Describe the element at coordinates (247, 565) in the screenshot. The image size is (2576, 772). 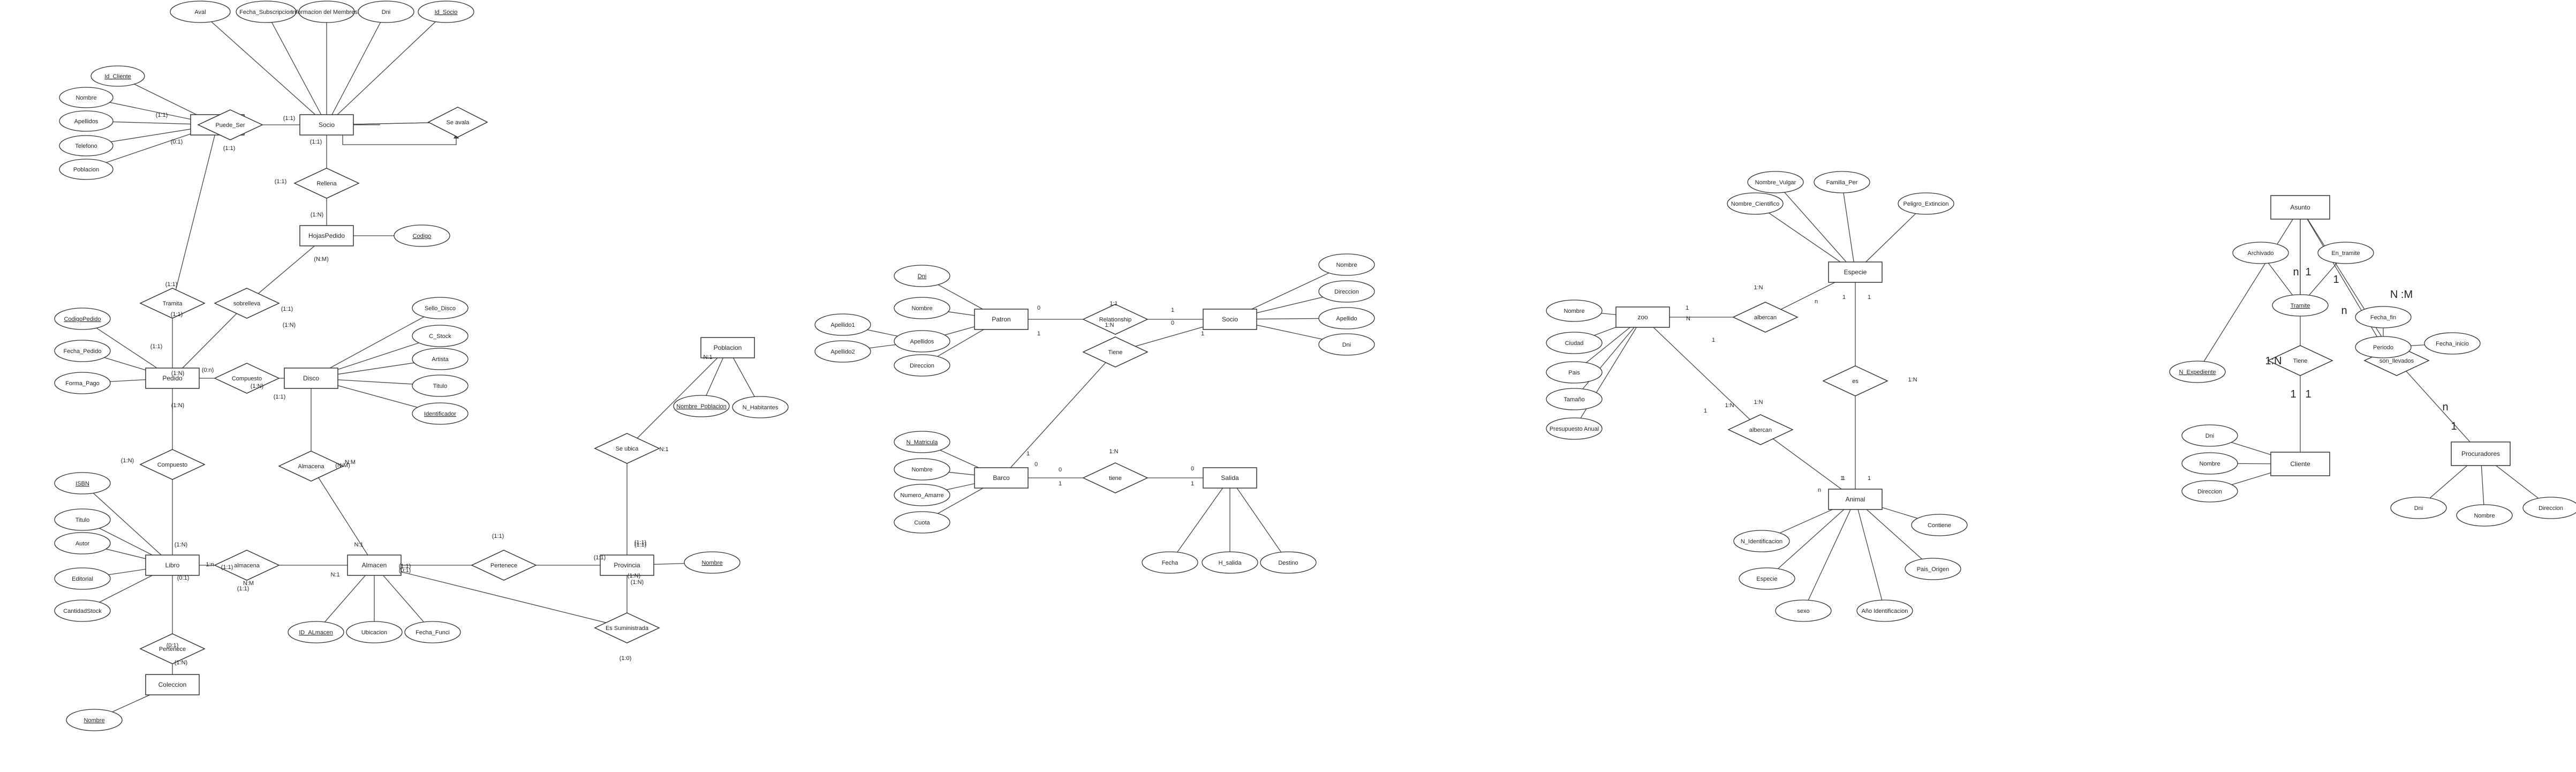
I see `relationship-diamond: almacena` at that location.